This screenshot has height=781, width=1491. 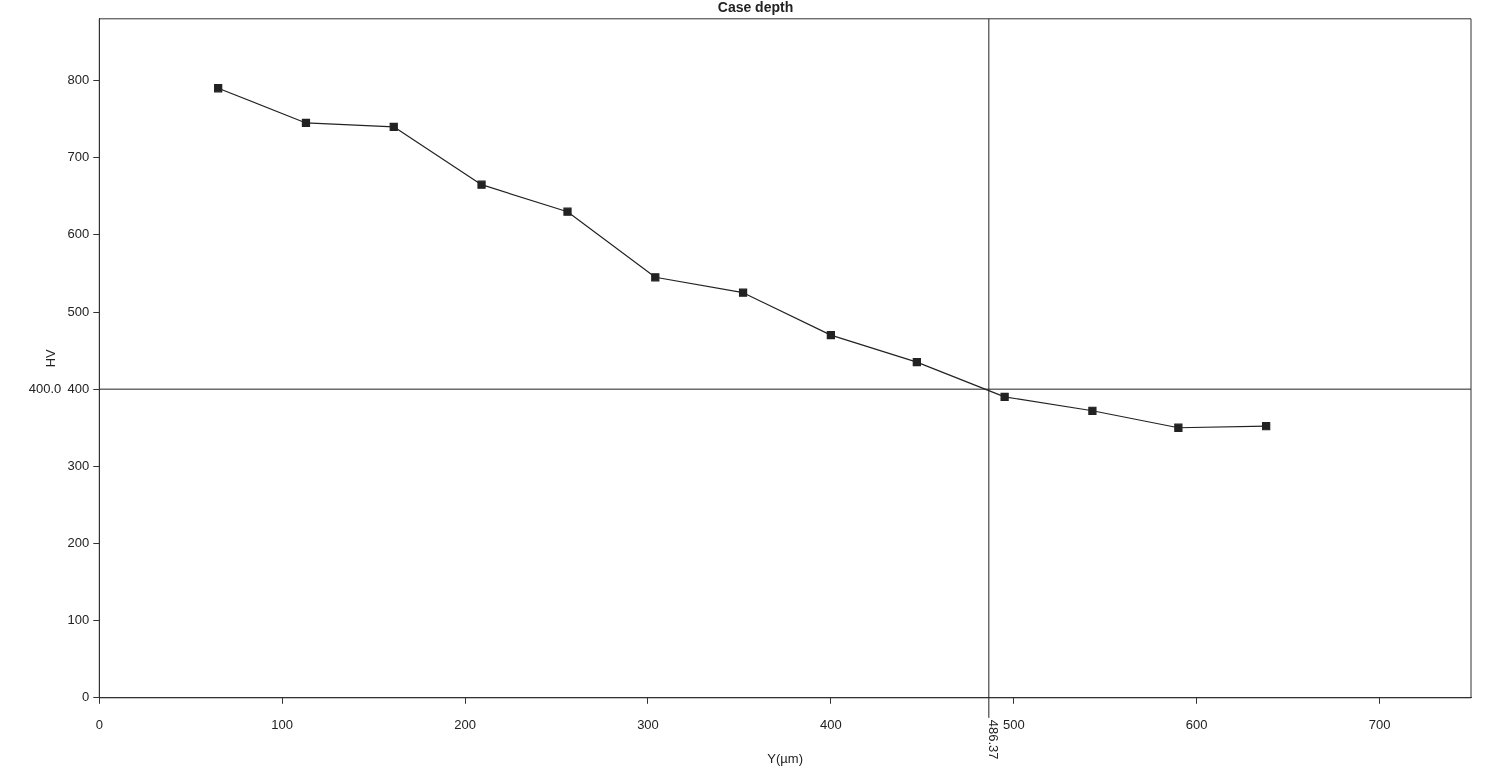 What do you see at coordinates (78, 465) in the screenshot?
I see `y-tick-label: 300` at bounding box center [78, 465].